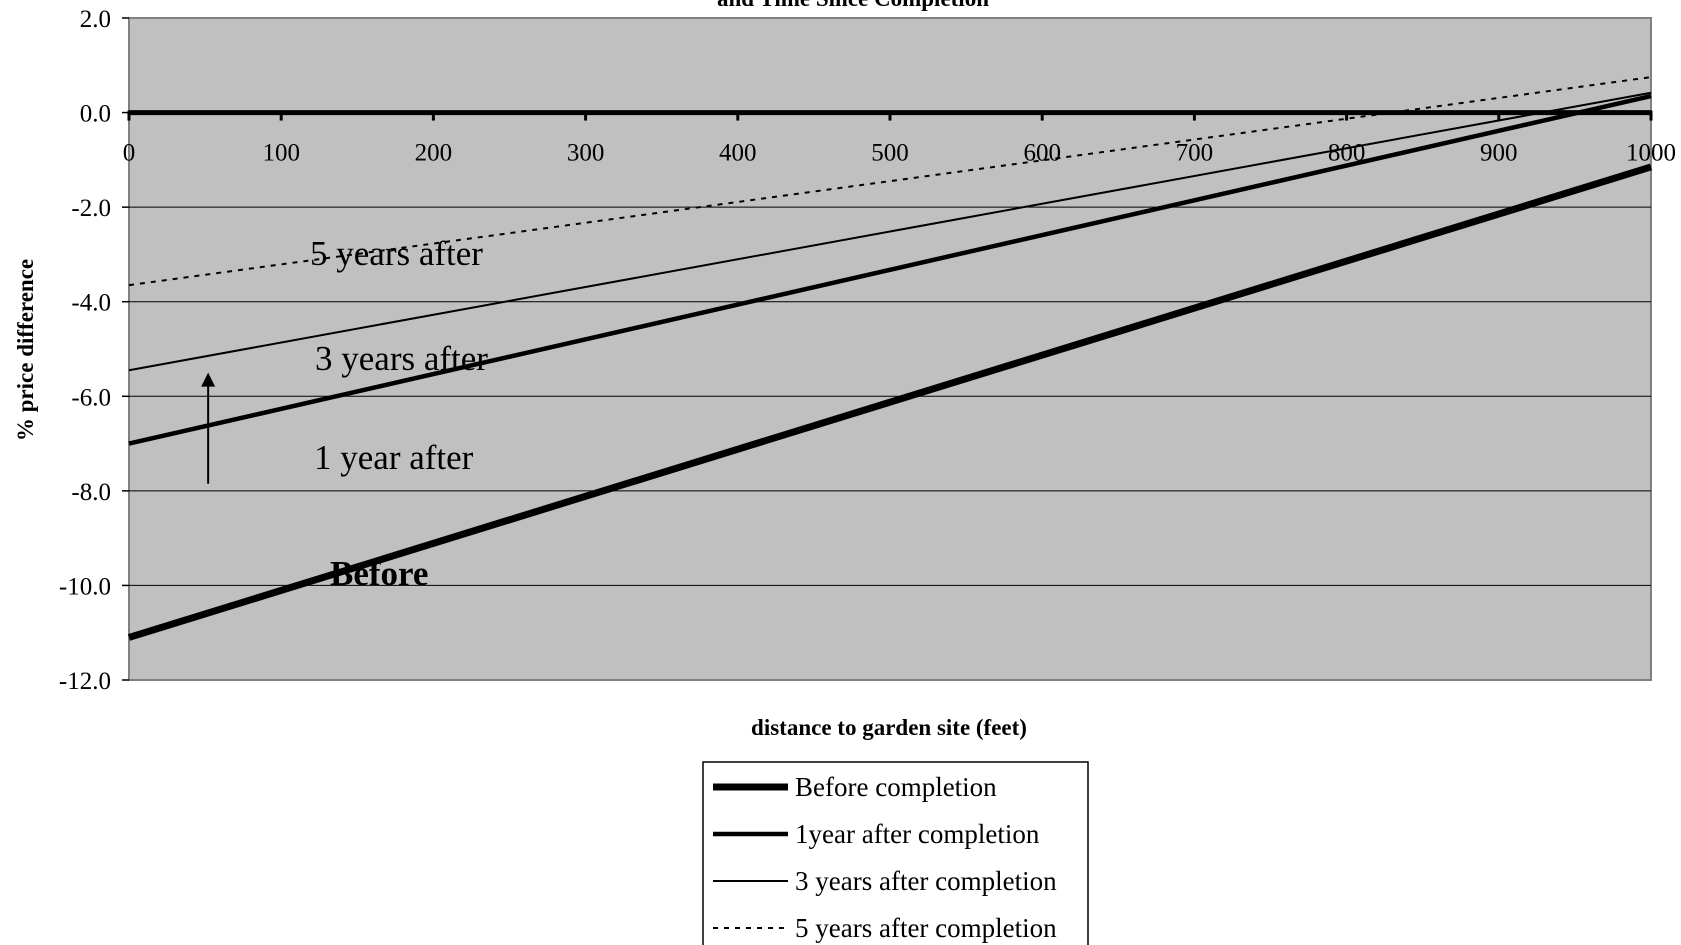  What do you see at coordinates (281, 153) in the screenshot?
I see `x-tick-label: 100` at bounding box center [281, 153].